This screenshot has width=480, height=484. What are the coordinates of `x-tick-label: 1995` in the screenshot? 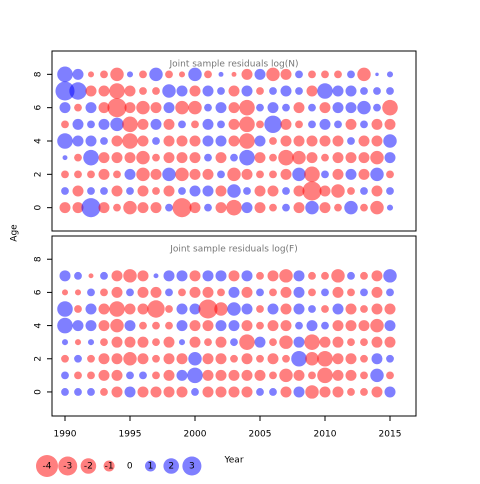 It's located at (130, 435).